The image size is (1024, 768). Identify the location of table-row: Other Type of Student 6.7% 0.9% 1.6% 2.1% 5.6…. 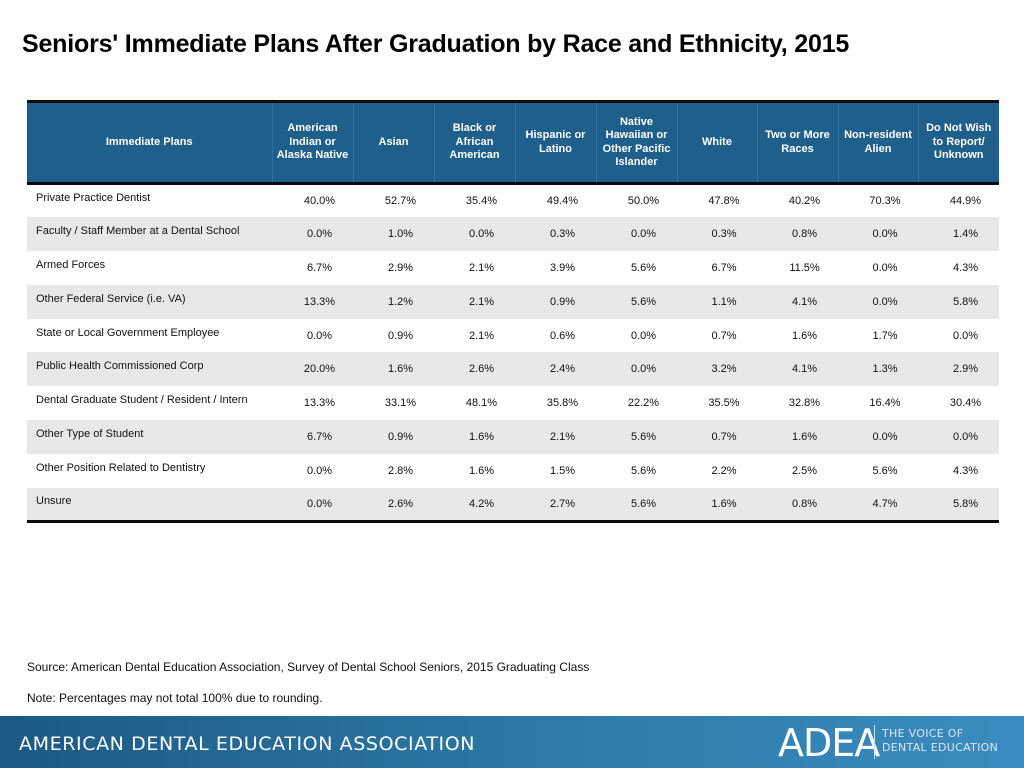
(513, 437).